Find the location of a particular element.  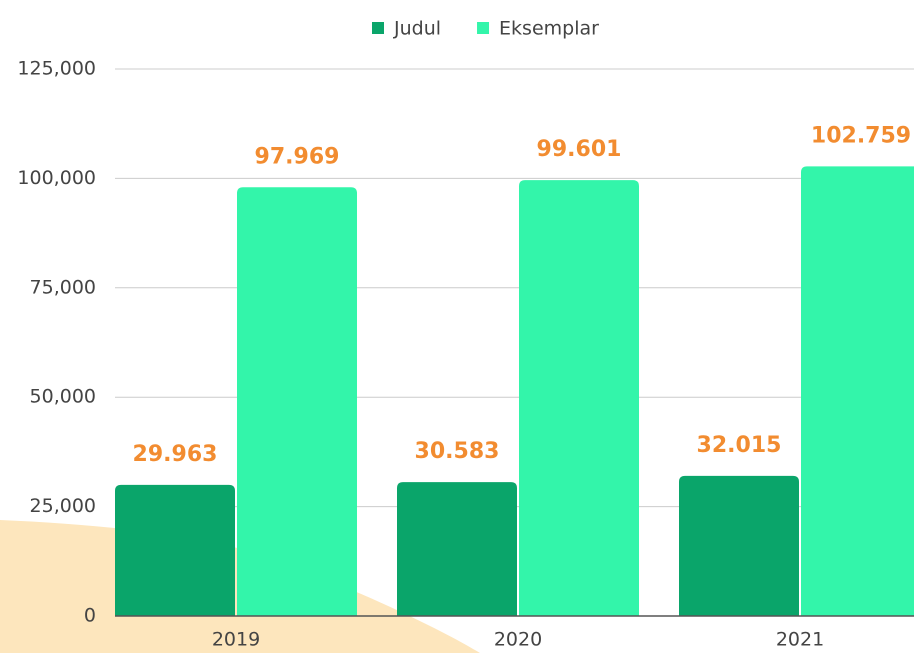

y-tick-label: 75,000 is located at coordinates (63, 287).